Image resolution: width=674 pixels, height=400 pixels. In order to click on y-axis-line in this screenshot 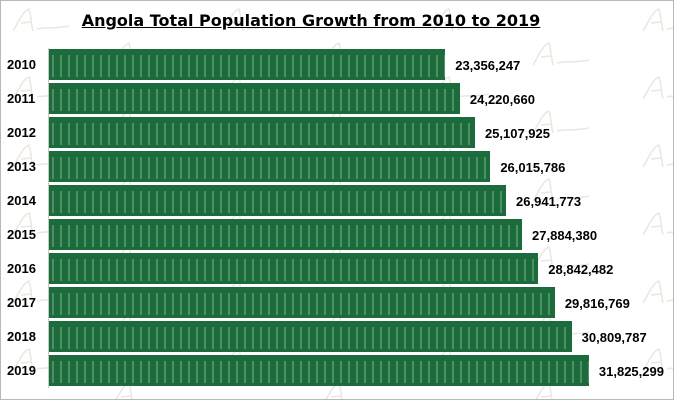, I will do `click(48, 218)`.